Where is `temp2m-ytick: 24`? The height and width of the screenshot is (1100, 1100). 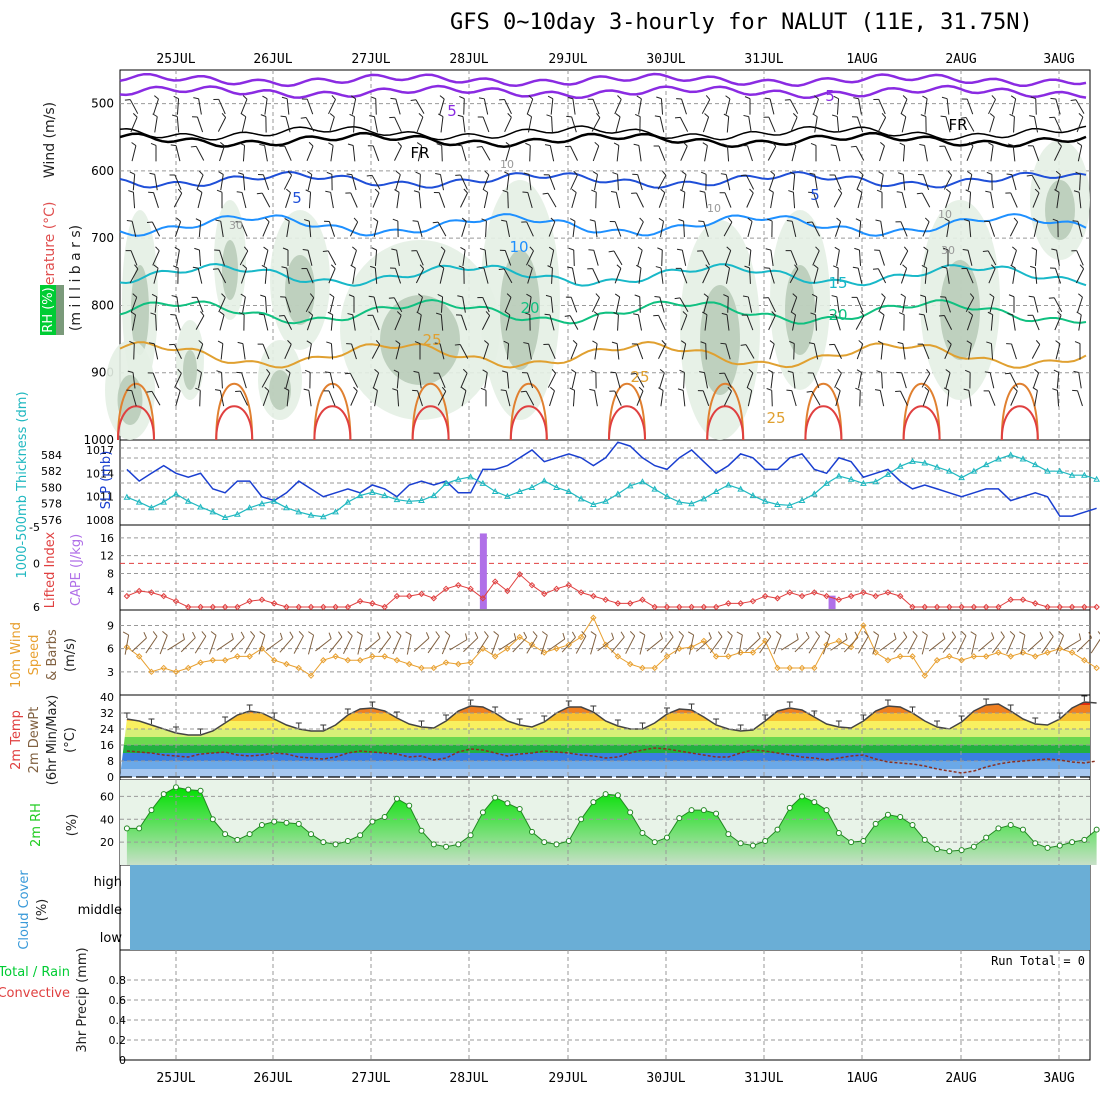
temp2m-ytick: 24 is located at coordinates (107, 729).